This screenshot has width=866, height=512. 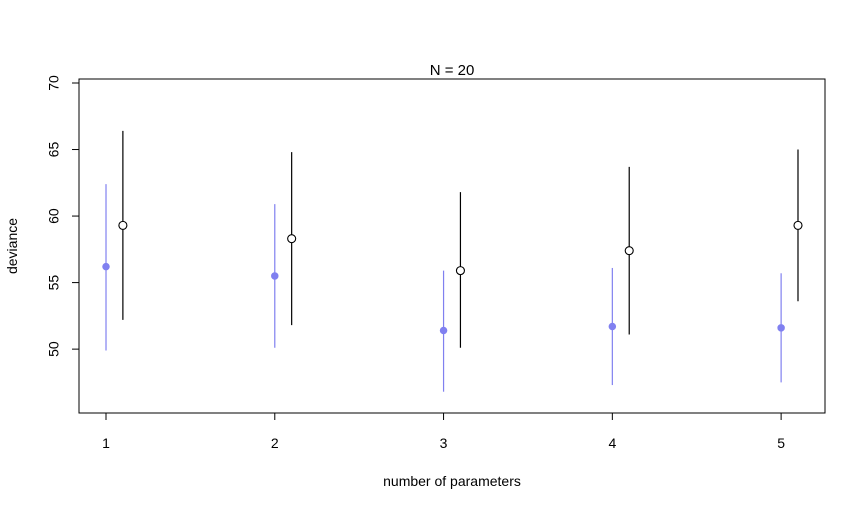 What do you see at coordinates (444, 443) in the screenshot?
I see `x-tick-label: 3` at bounding box center [444, 443].